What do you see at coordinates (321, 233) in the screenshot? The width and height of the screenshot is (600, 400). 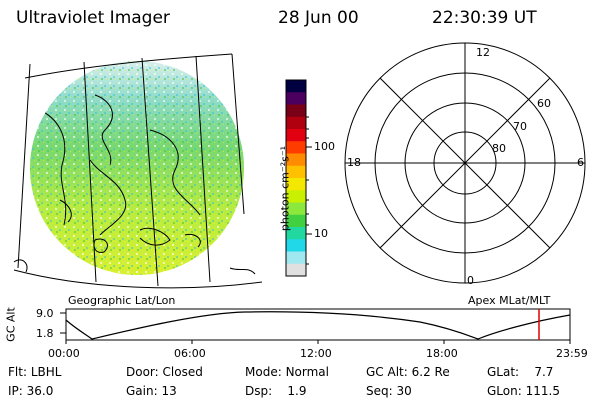 I see `colorbar-tick-10: 10` at bounding box center [321, 233].